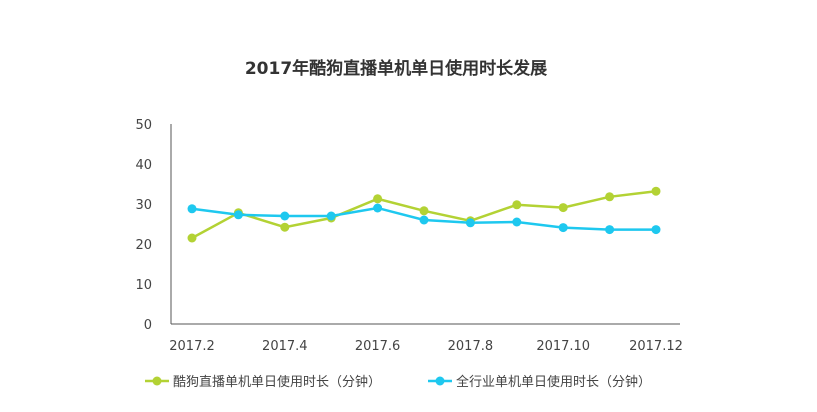  I want to click on legend-label: 全行业单机单日使用时长（分钟）, so click(553, 382).